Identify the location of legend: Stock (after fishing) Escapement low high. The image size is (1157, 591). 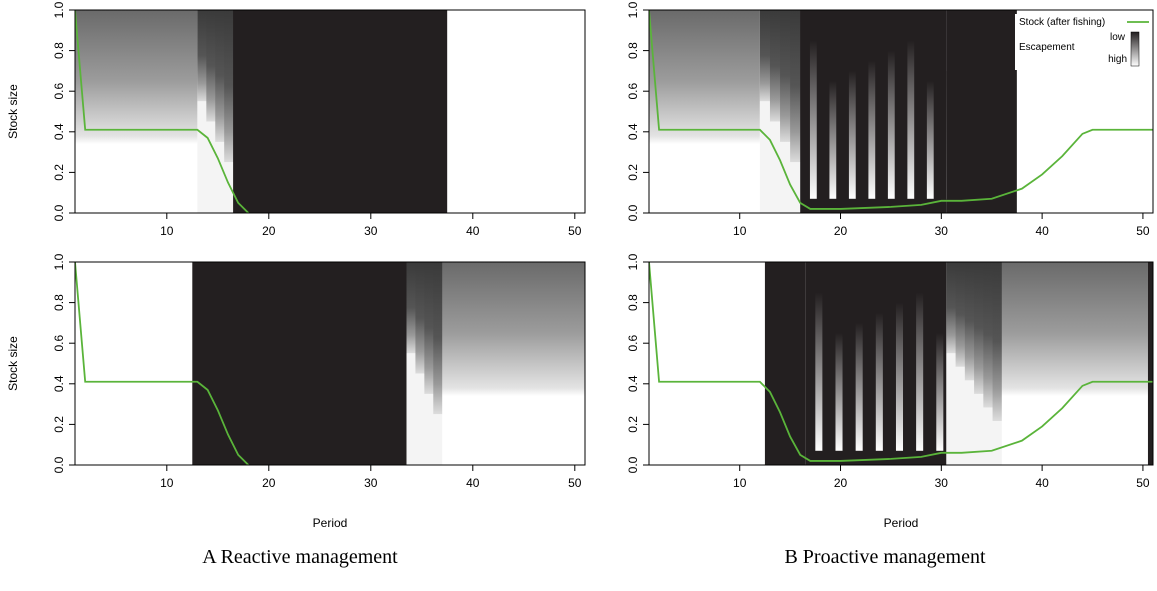
(1083, 42).